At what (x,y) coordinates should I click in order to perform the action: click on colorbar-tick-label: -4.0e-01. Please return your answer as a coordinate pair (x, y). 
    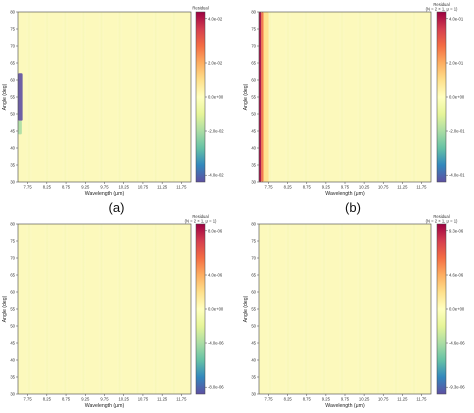
    Looking at the image, I should click on (457, 175).